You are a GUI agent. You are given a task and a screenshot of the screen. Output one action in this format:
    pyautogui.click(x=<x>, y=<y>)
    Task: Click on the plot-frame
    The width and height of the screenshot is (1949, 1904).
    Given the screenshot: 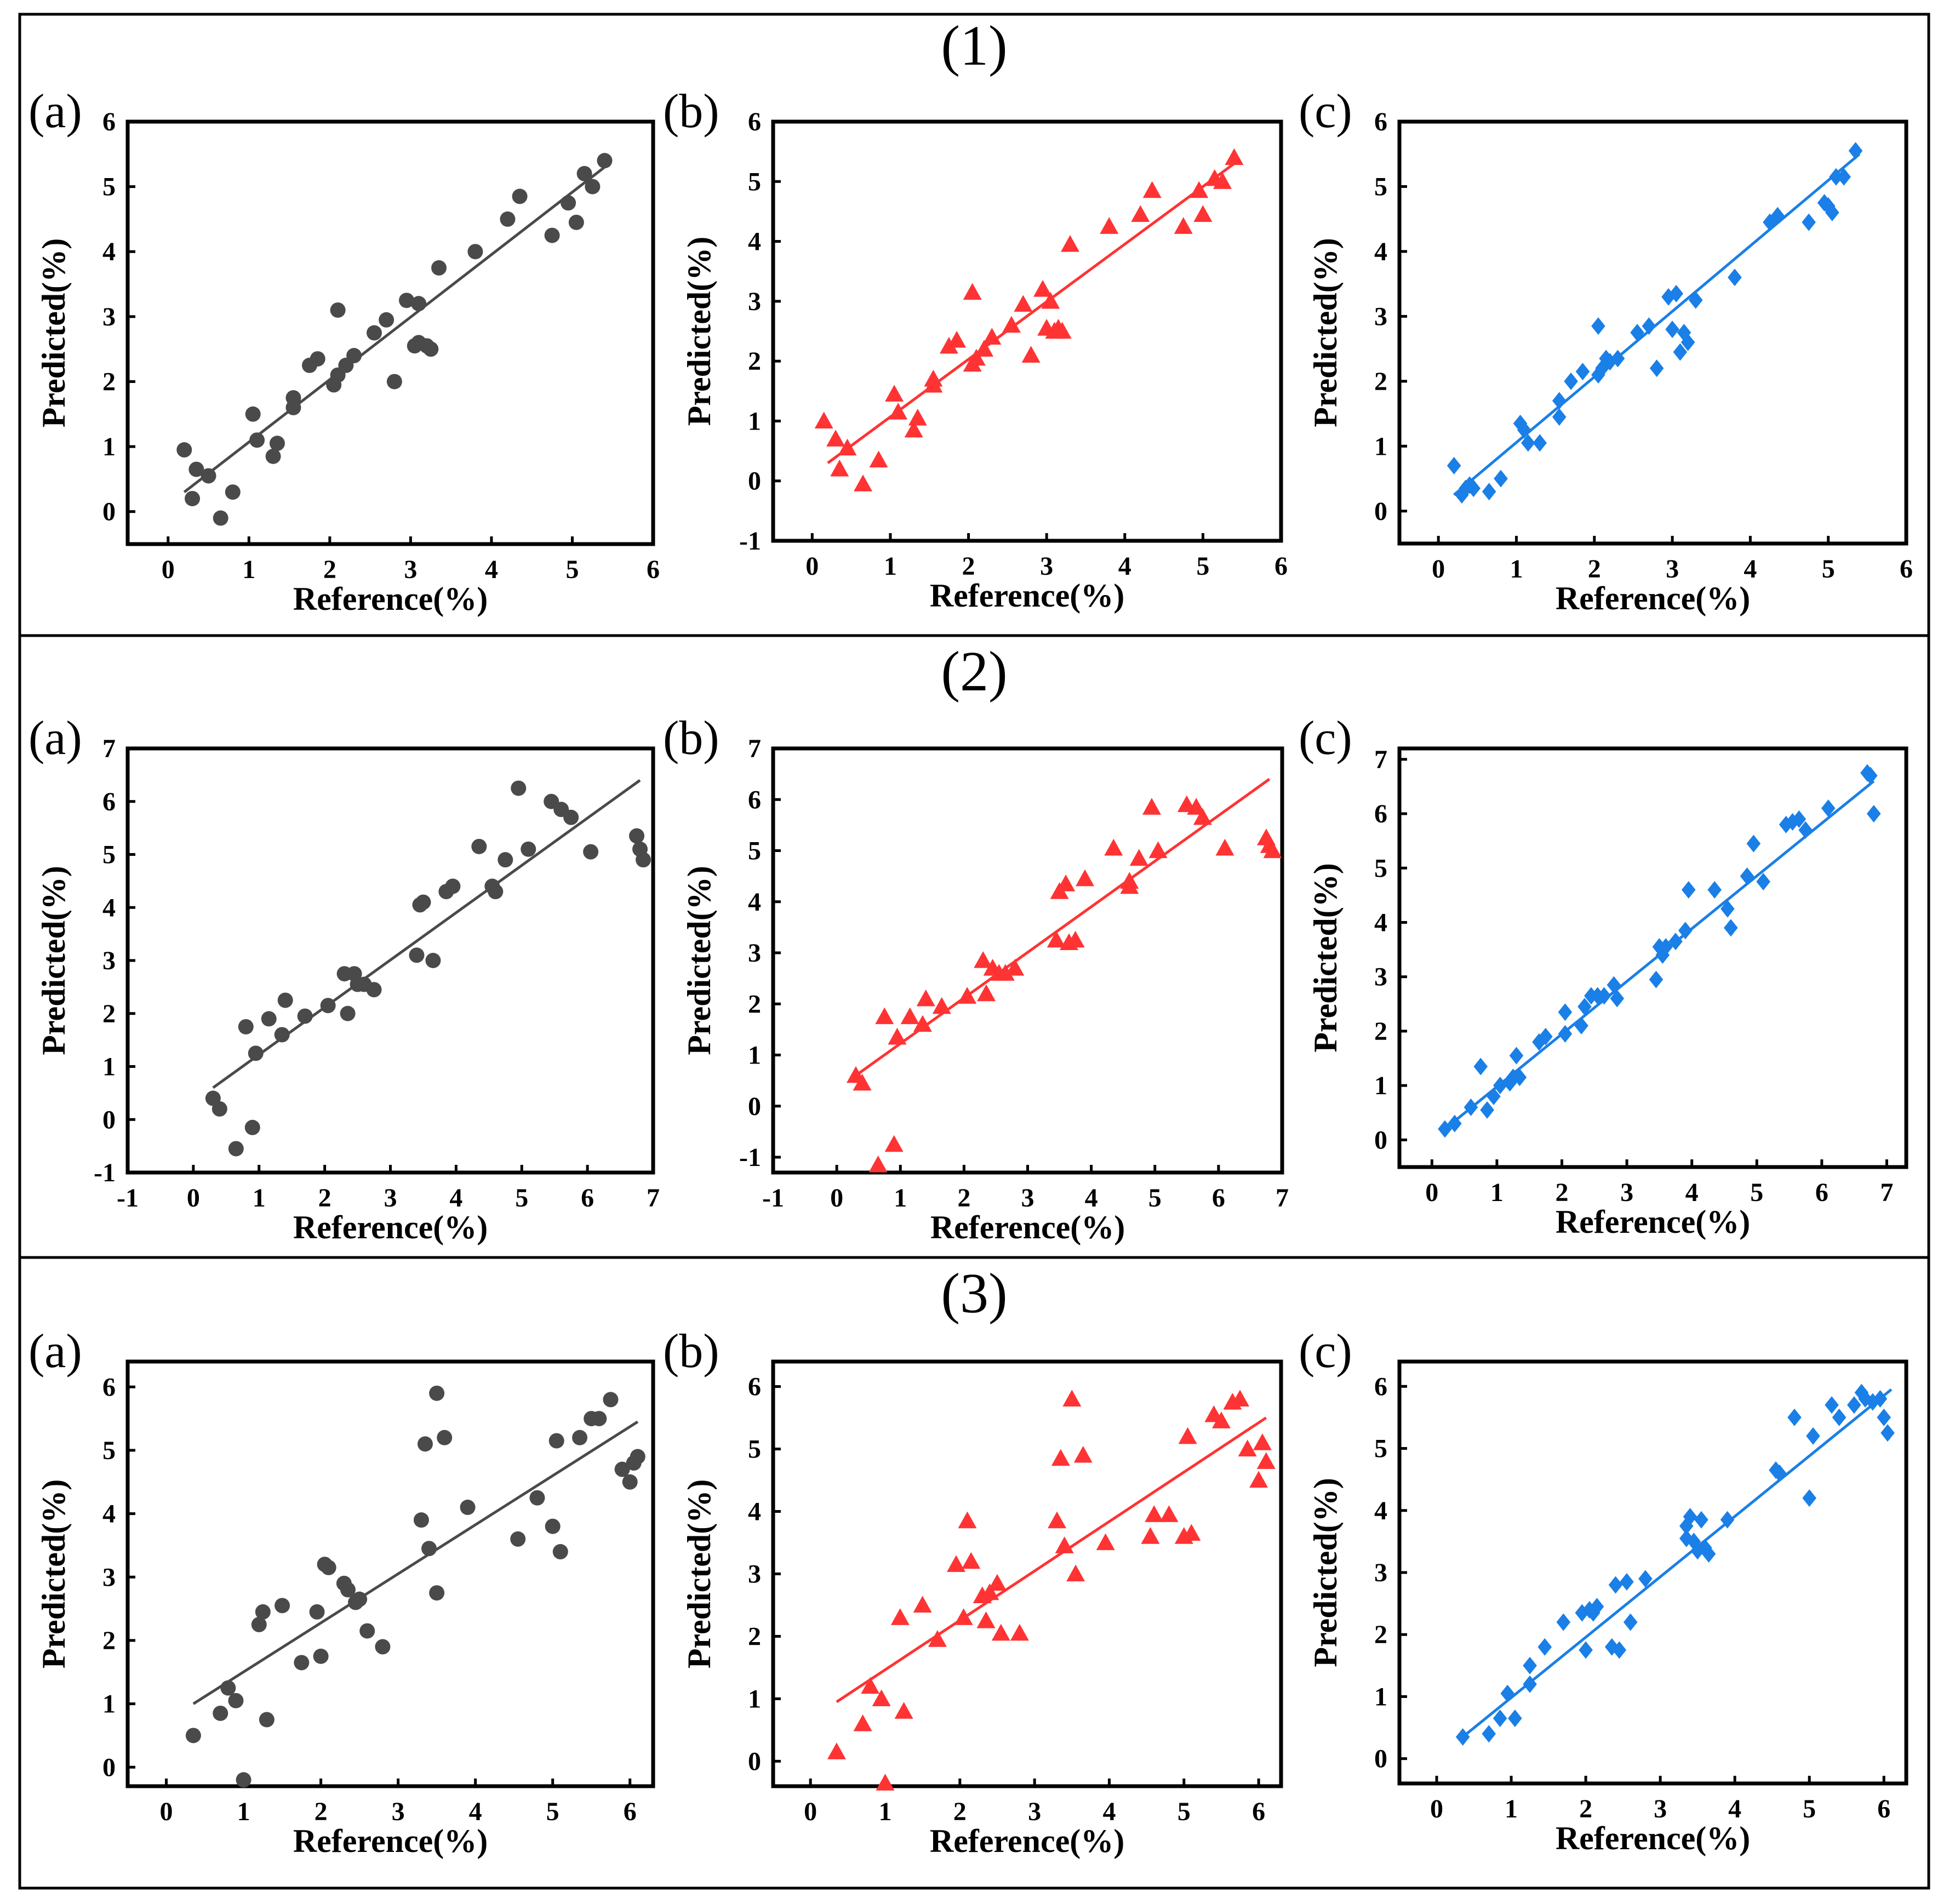 What is the action you would take?
    pyautogui.click(x=390, y=332)
    